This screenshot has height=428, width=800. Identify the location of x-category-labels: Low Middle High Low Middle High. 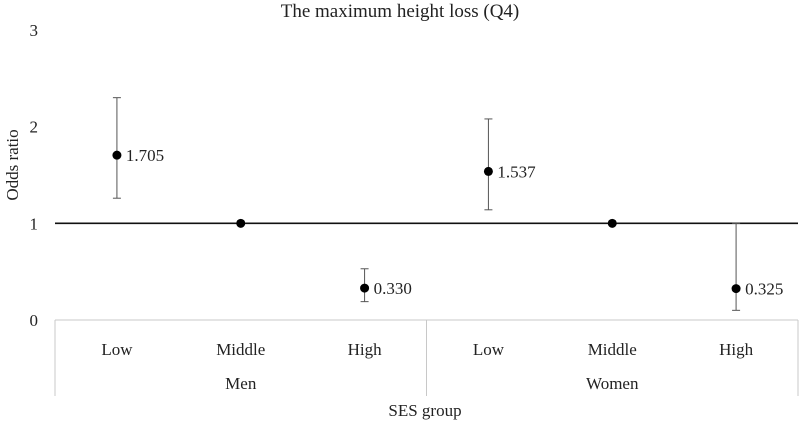
(427, 349).